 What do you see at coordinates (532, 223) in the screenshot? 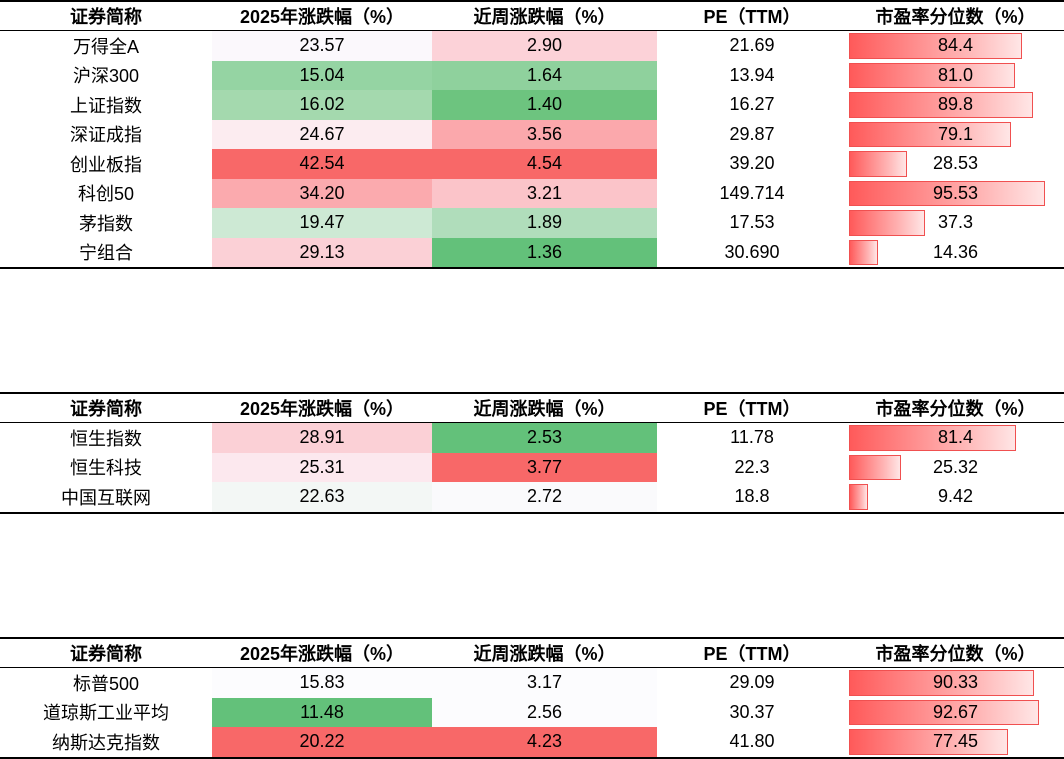
I see `table-row: 茅指数 19.47 1.89 17.53 37.3` at bounding box center [532, 223].